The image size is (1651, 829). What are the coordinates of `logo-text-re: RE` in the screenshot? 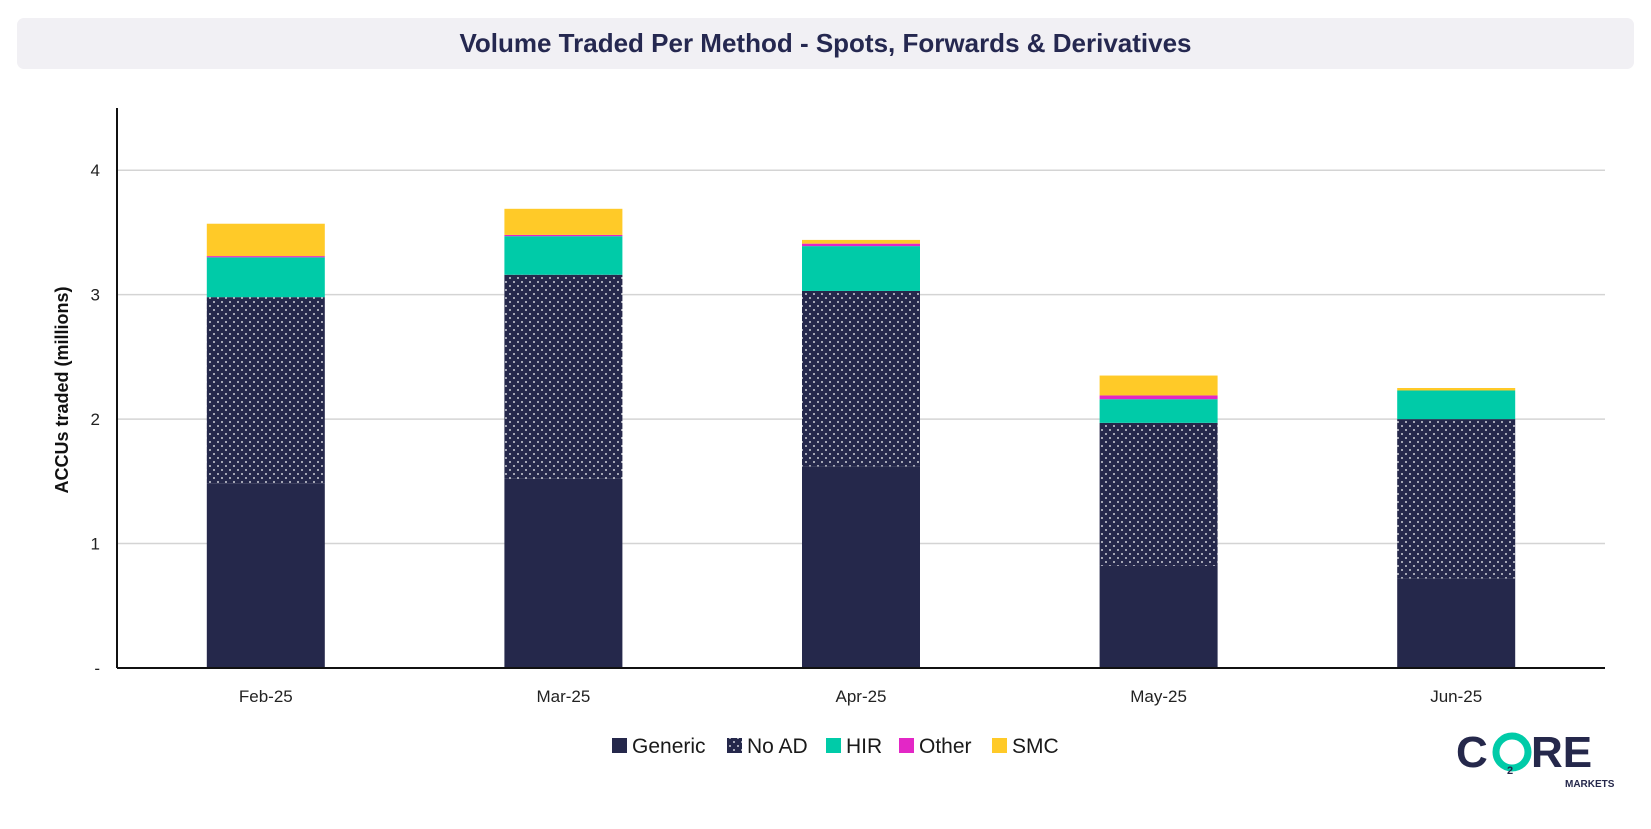 It's located at (1561, 752).